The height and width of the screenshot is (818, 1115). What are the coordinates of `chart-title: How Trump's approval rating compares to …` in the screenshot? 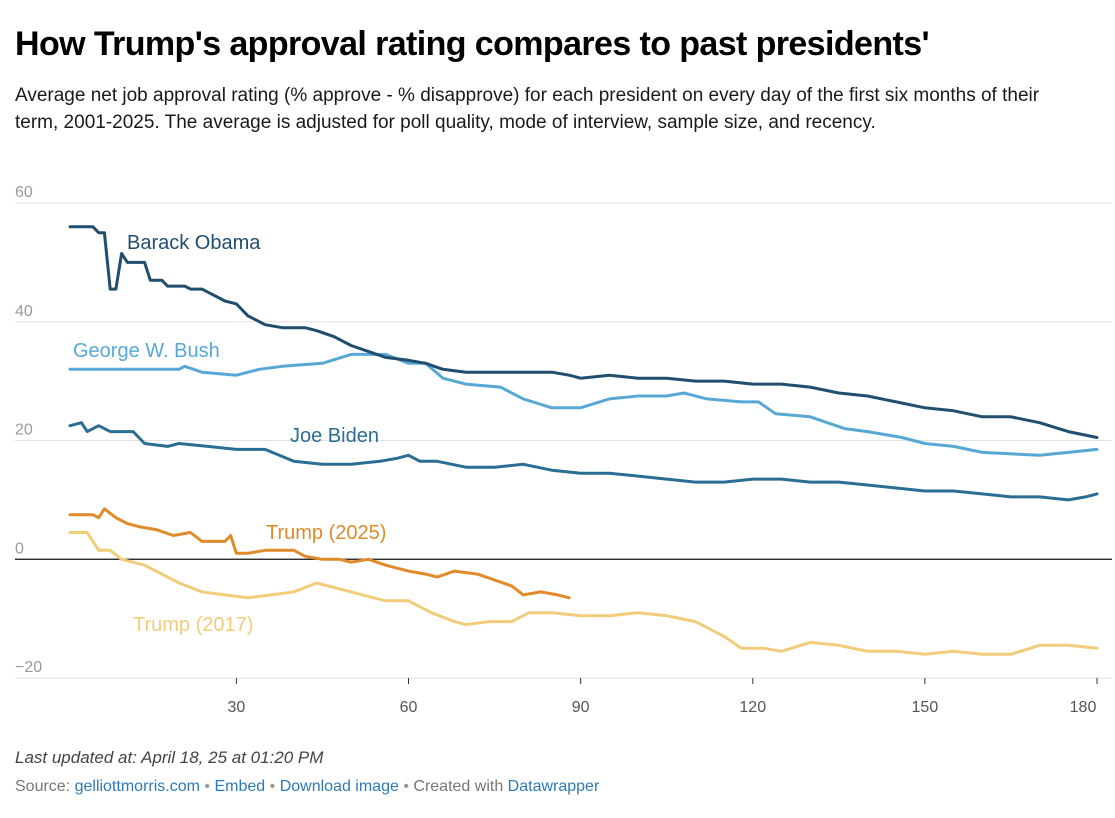 It's located at (472, 44).